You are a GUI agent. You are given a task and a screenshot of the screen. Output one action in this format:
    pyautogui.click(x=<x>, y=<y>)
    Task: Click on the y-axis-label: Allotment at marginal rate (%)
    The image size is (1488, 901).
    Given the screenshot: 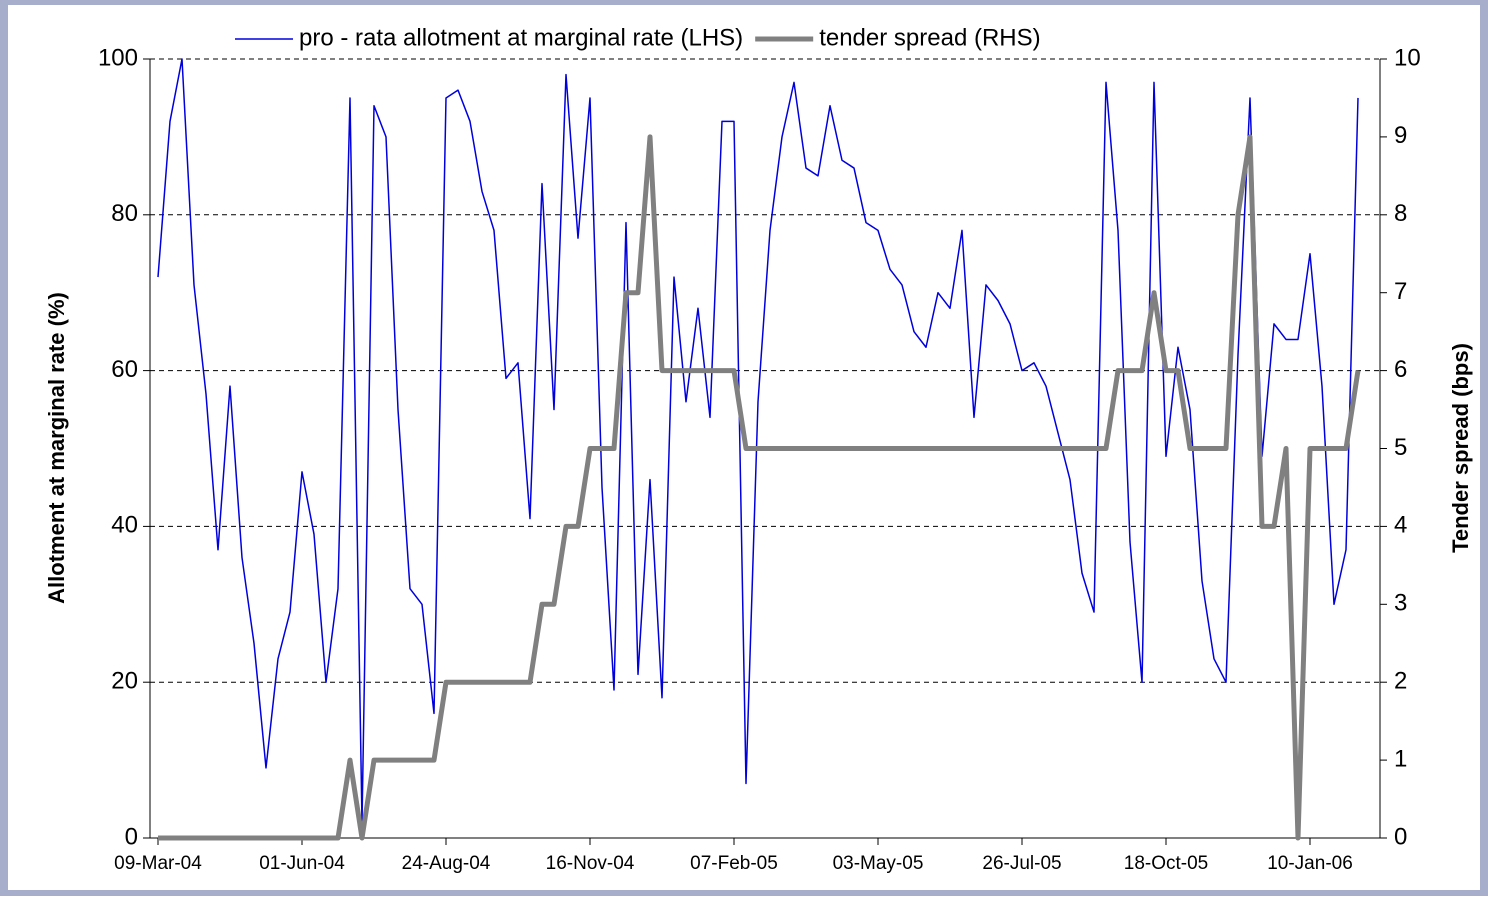 What is the action you would take?
    pyautogui.click(x=56, y=448)
    